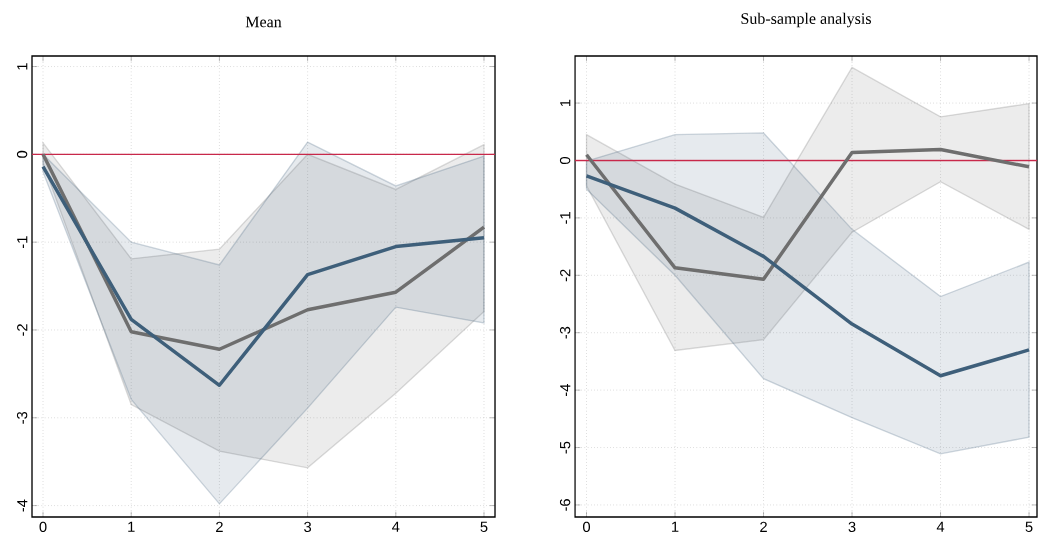 This screenshot has width=1038, height=547. What do you see at coordinates (565, 447) in the screenshot?
I see `y-tick-label: -5` at bounding box center [565, 447].